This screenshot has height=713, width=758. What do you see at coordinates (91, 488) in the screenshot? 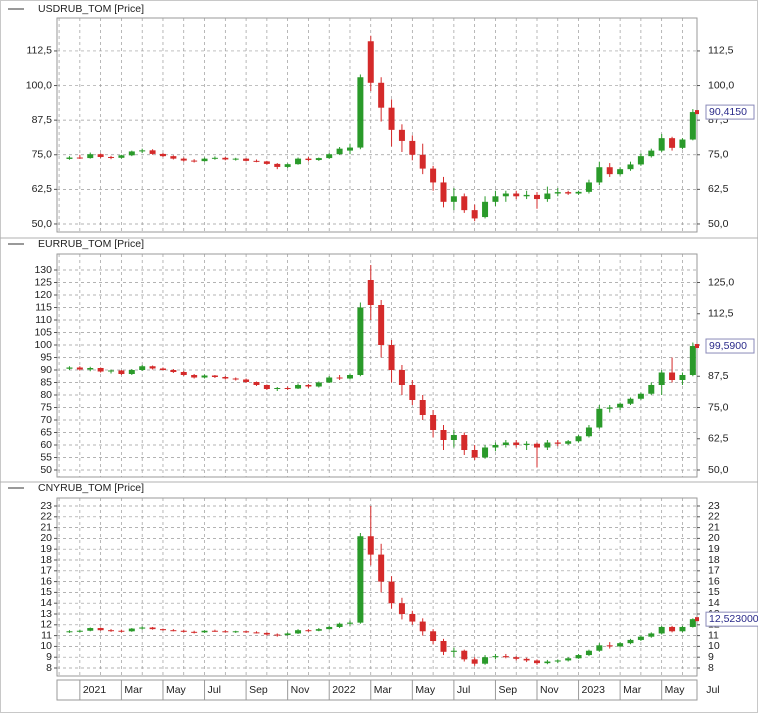
I see `panel-title: CNYRUB_TOM [Price]` at bounding box center [91, 488].